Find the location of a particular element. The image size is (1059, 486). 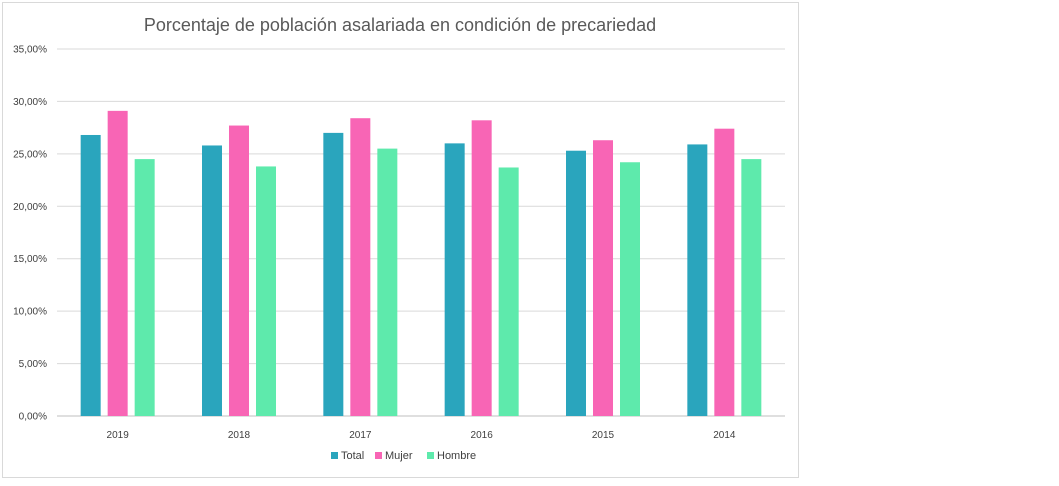

y-tick-label: 35,00% is located at coordinates (30, 50).